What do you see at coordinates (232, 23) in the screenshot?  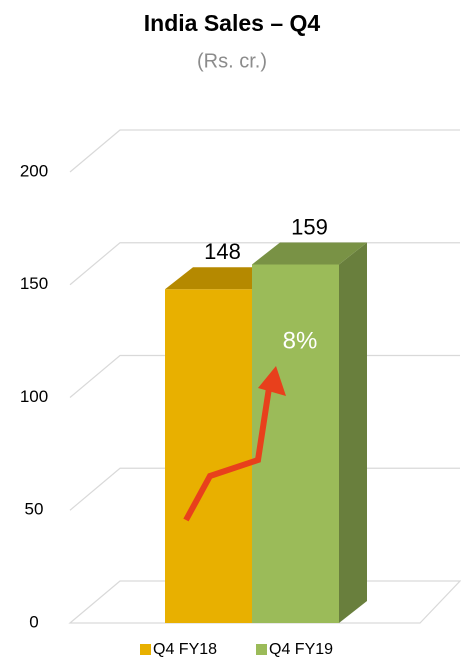 I see `chart-title: India Sales – Q4` at bounding box center [232, 23].